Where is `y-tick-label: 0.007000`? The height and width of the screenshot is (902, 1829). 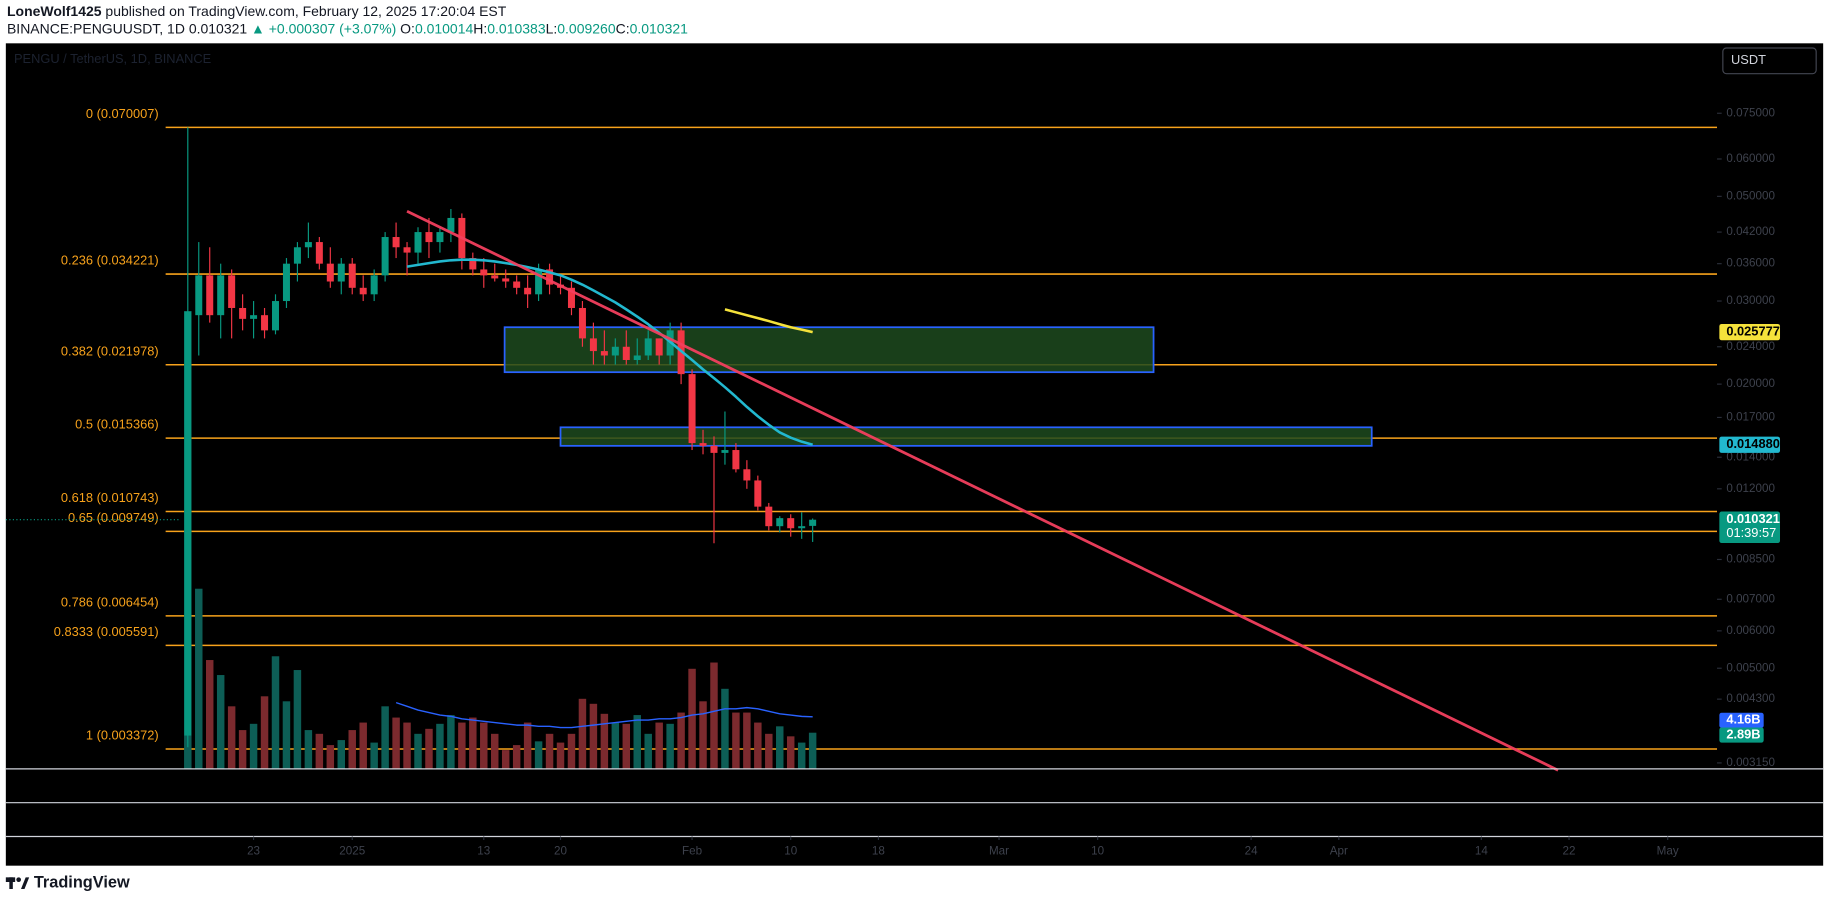
y-tick-label: 0.007000 is located at coordinates (1750, 598).